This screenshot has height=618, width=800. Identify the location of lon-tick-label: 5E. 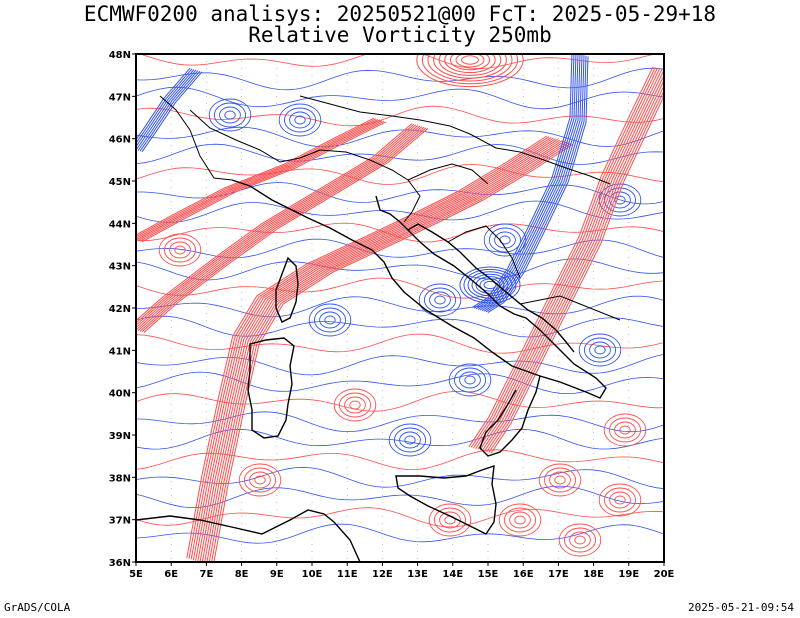
(136, 574).